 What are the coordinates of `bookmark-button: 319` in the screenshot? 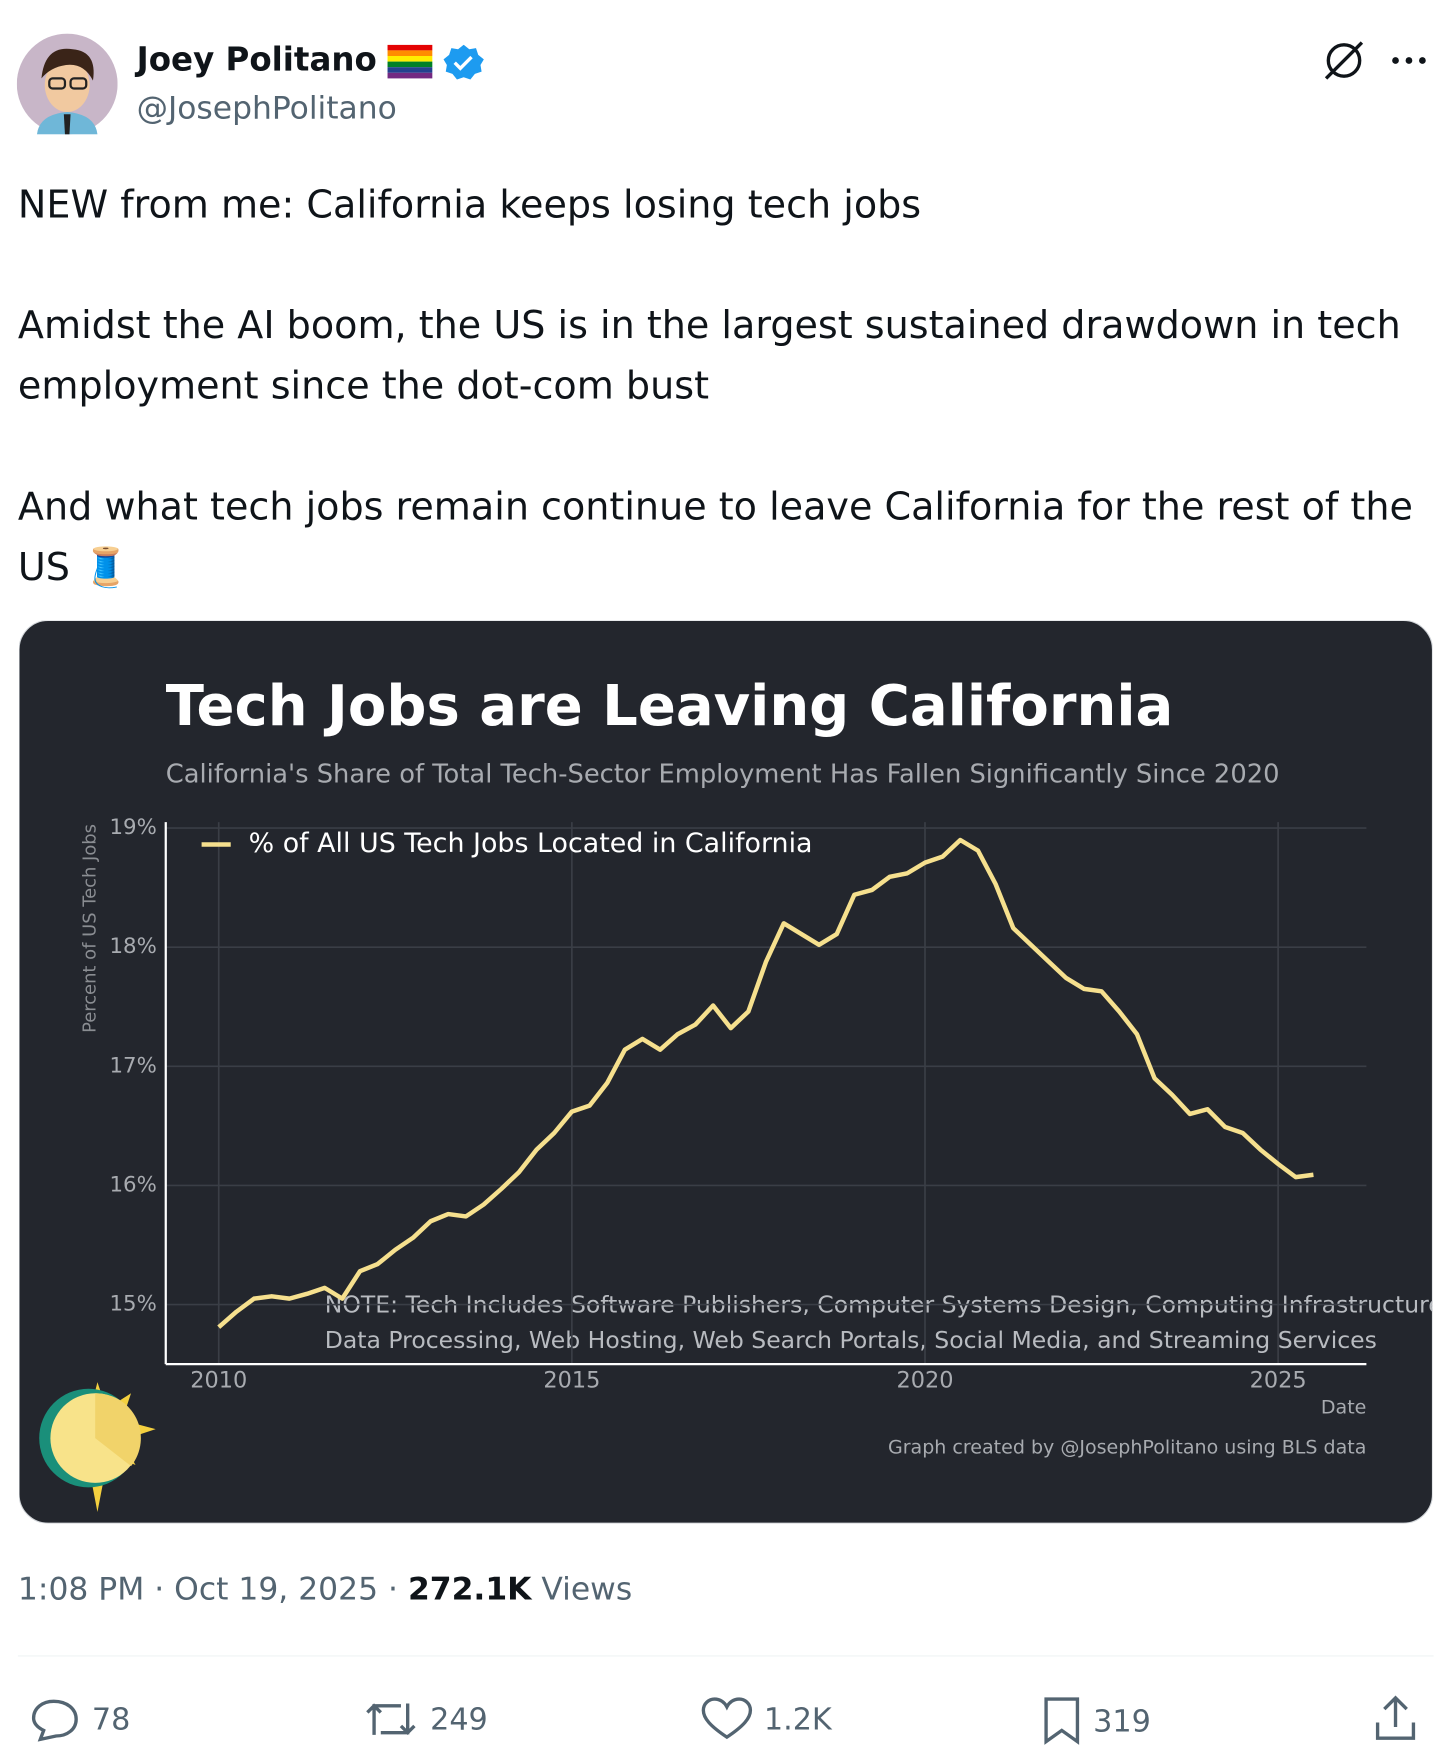 It's located at (1096, 1721).